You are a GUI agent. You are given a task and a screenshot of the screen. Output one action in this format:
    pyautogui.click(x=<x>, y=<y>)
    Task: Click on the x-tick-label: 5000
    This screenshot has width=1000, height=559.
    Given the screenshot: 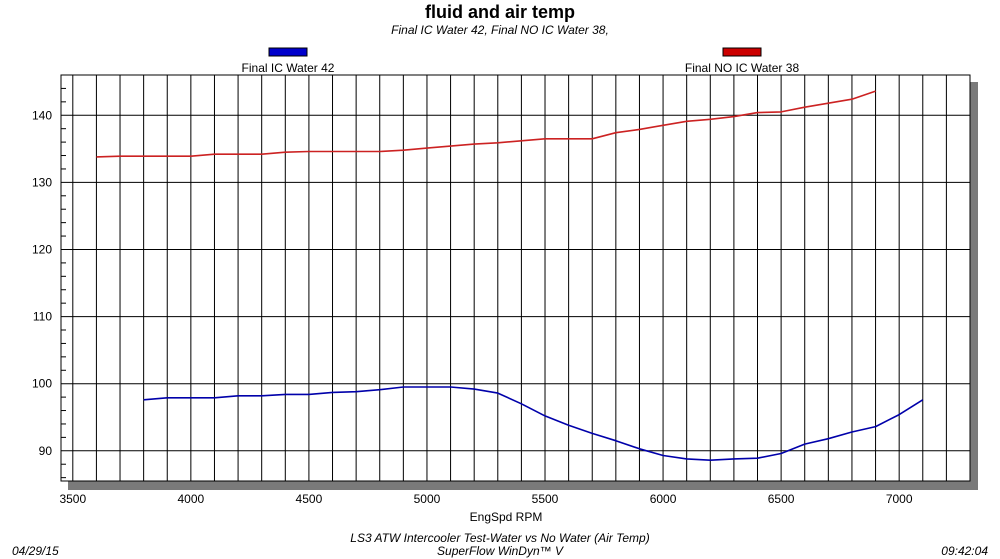 What is the action you would take?
    pyautogui.click(x=427, y=499)
    